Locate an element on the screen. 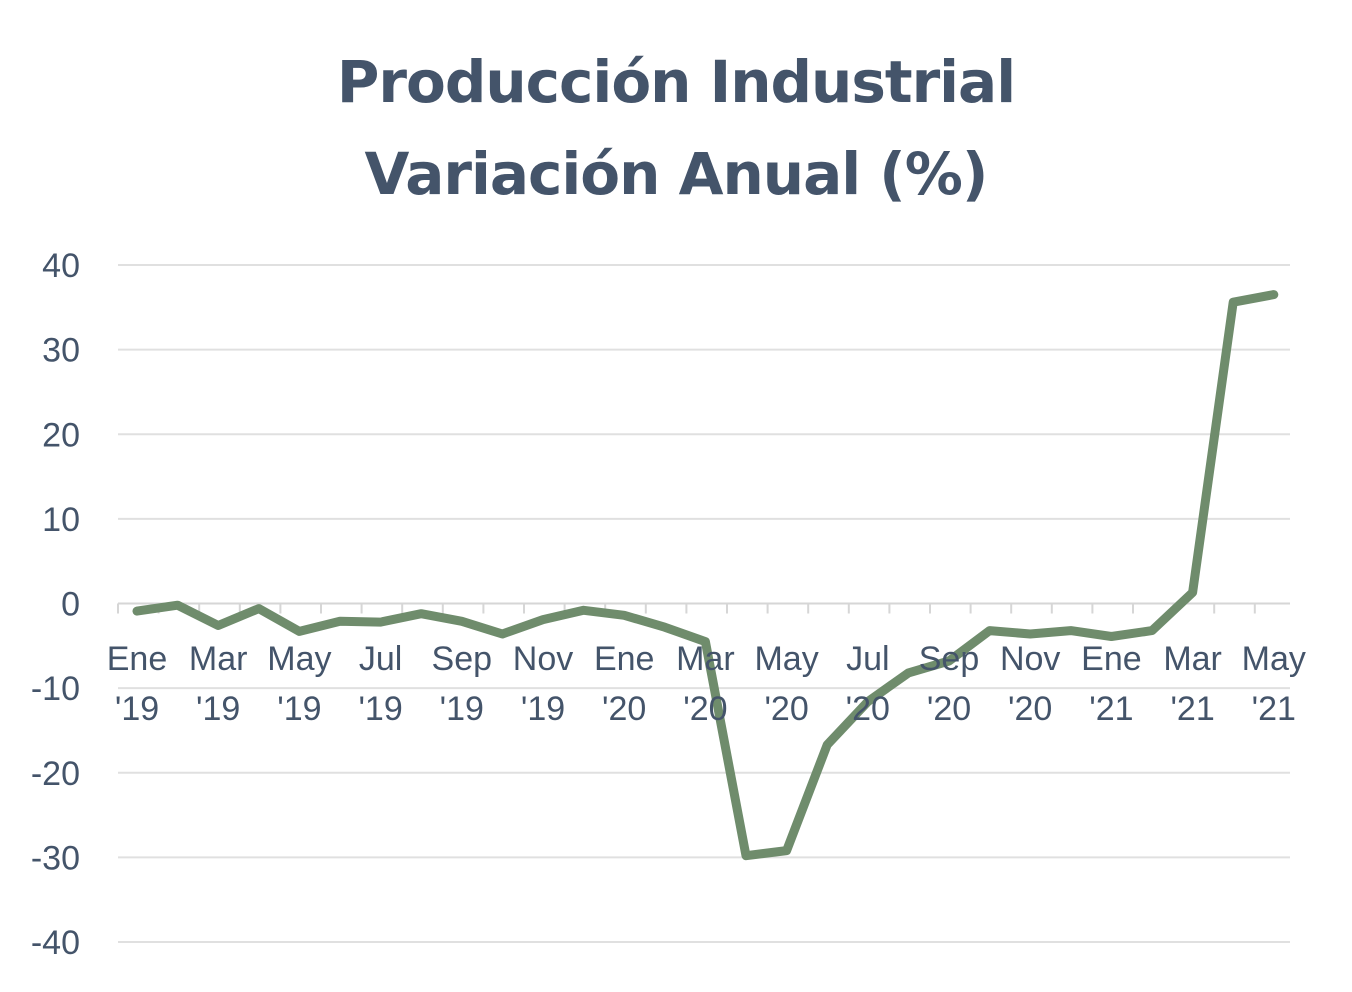 This screenshot has height=992, width=1352. x-tick-label: Mar '20 is located at coordinates (705, 684).